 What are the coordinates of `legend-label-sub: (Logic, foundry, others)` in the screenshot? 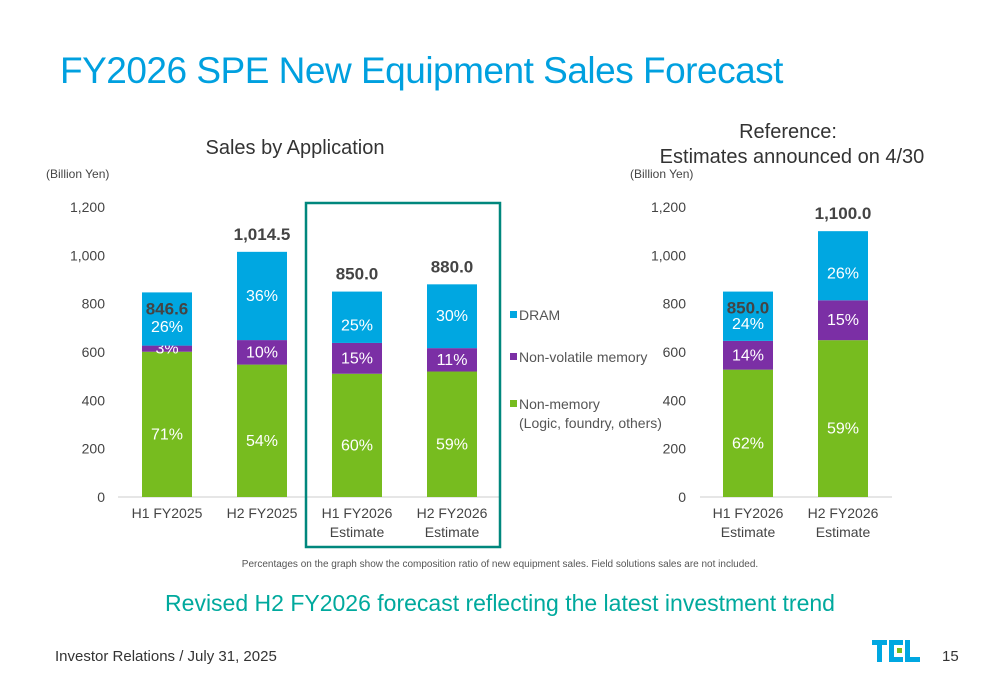 It's located at (590, 423).